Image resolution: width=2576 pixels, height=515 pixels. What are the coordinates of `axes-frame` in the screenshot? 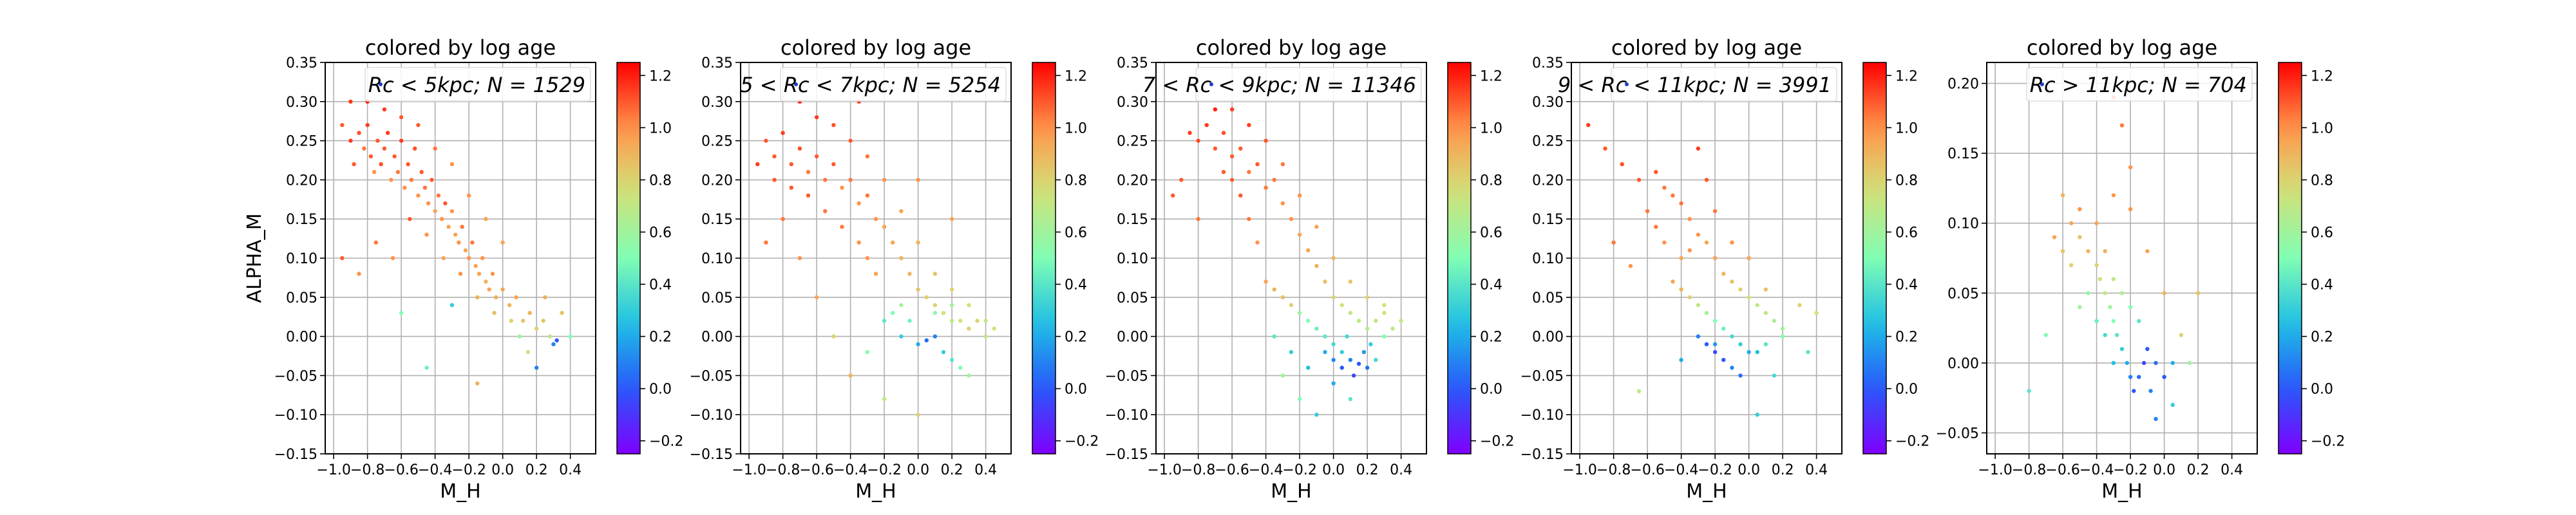 It's located at (2122, 258).